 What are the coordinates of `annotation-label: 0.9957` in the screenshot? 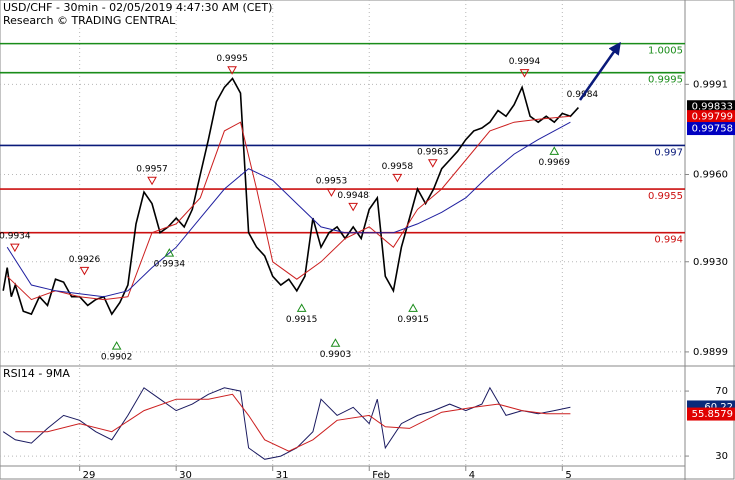 It's located at (152, 170).